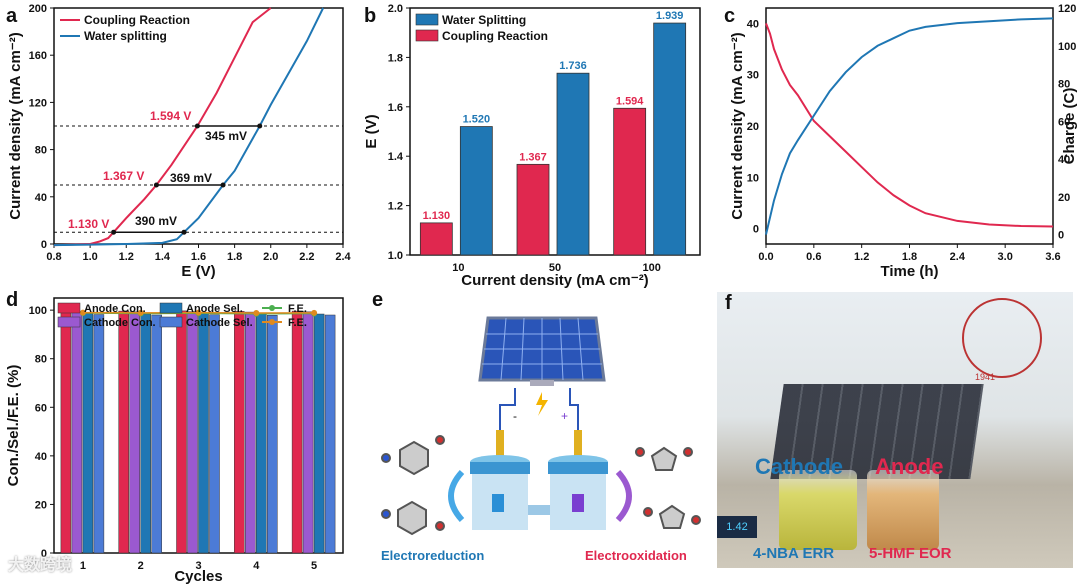  I want to click on legend-label-a: Water splitting, so click(125, 36).